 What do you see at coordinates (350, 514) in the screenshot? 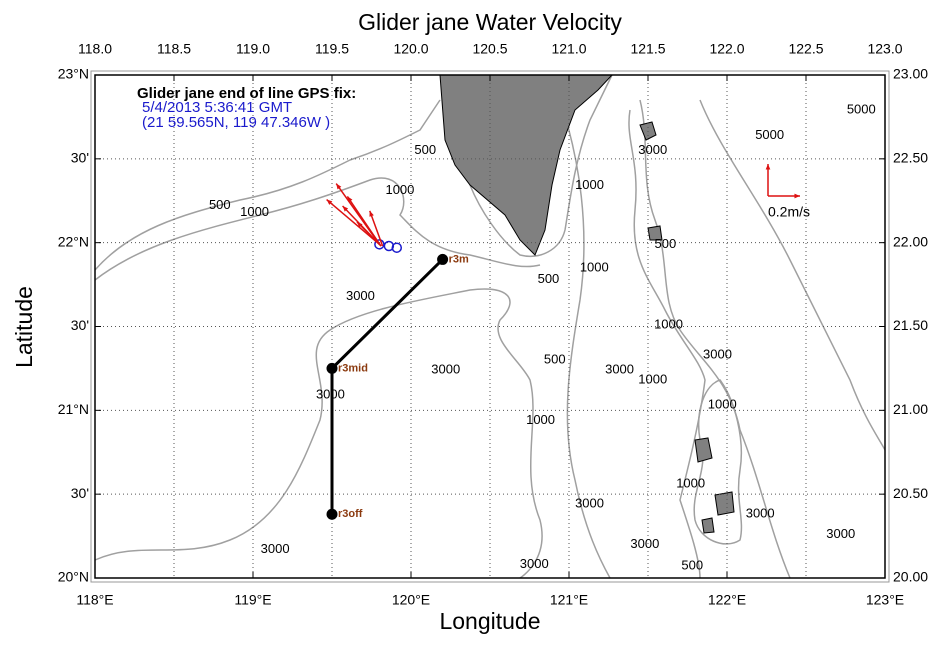
I see `waypoint-label: r3off` at bounding box center [350, 514].